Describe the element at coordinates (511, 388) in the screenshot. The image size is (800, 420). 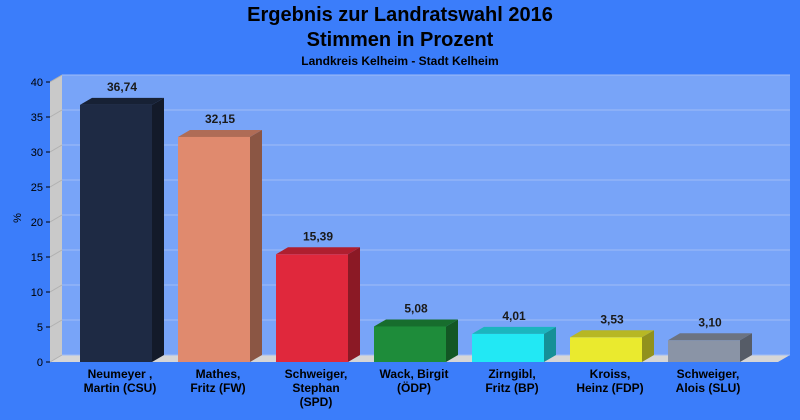
I see `x-tick-label-line: Fritz (BP)` at that location.